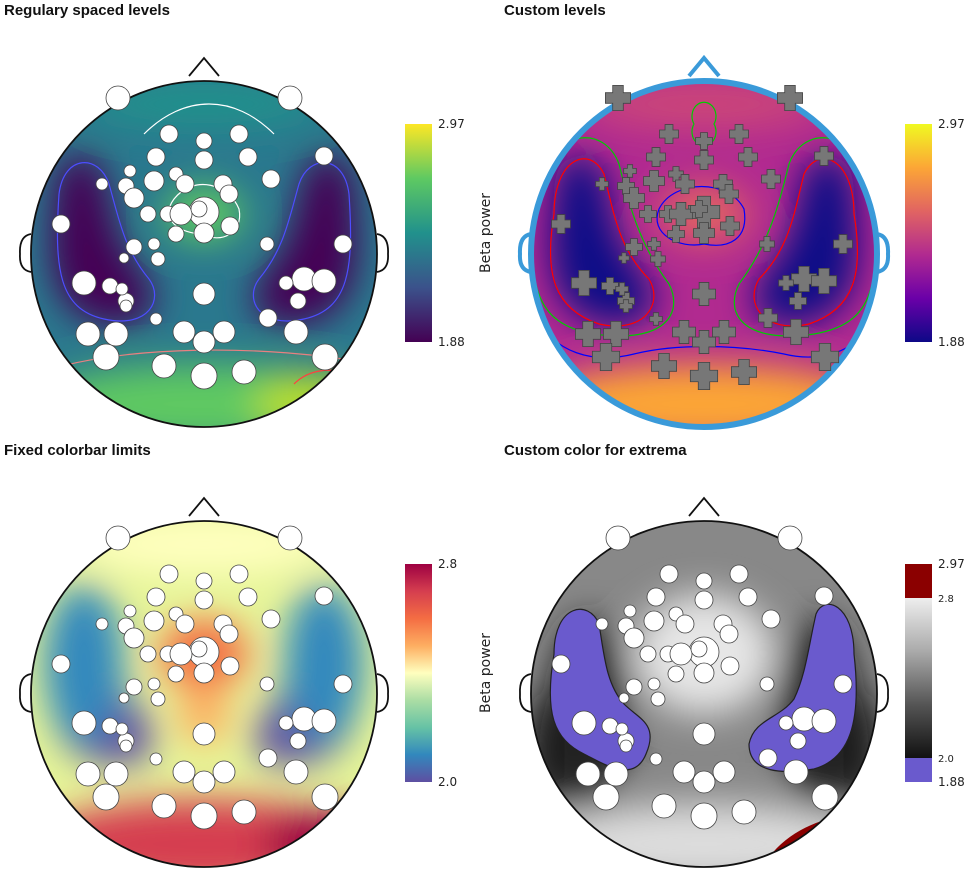  What do you see at coordinates (324, 664) in the screenshot?
I see `field-region` at bounding box center [324, 664].